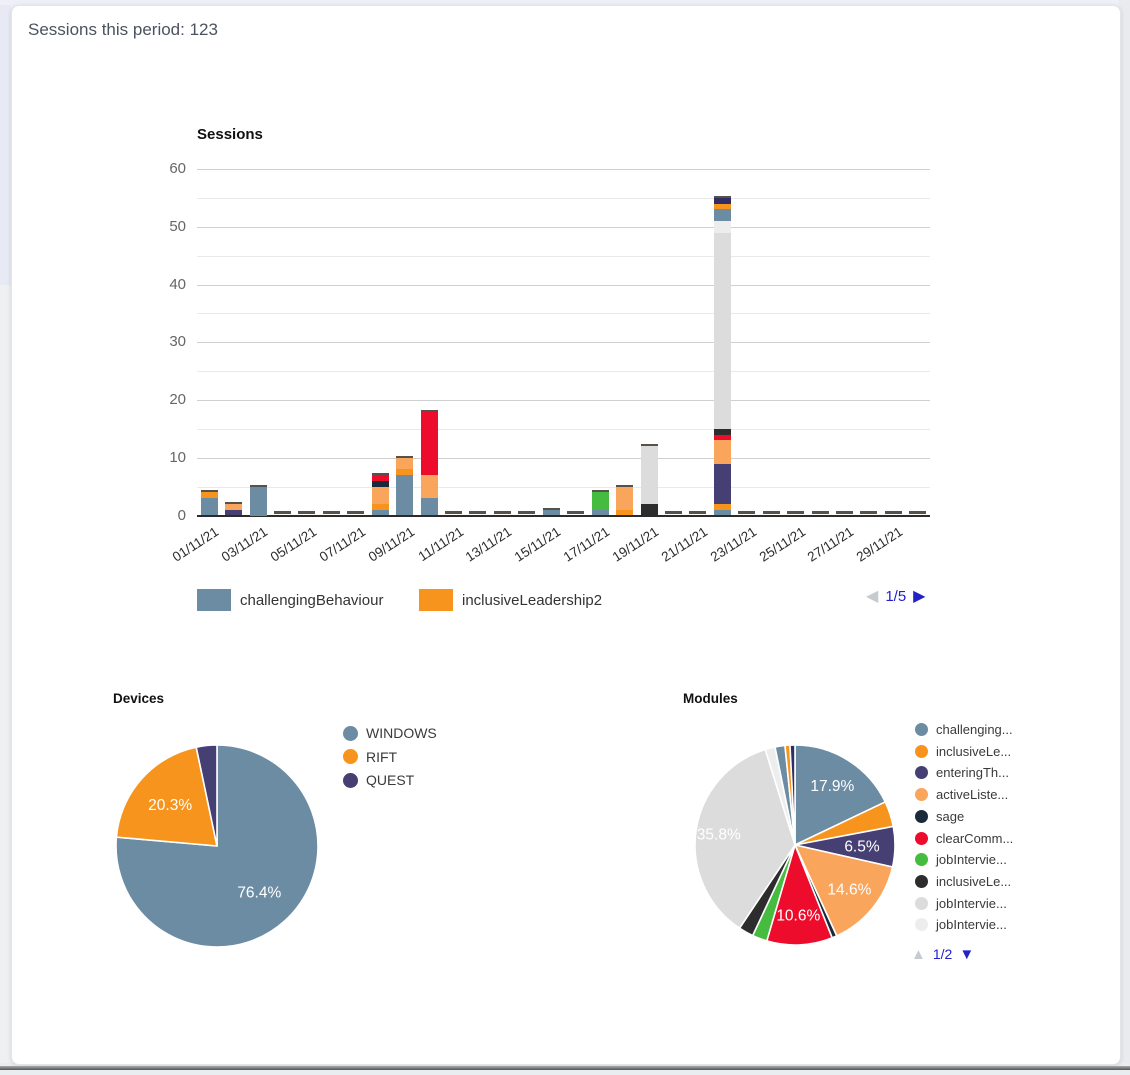 The height and width of the screenshot is (1075, 1130). What do you see at coordinates (177, 399) in the screenshot?
I see `y-axis-tick-label: 20` at bounding box center [177, 399].